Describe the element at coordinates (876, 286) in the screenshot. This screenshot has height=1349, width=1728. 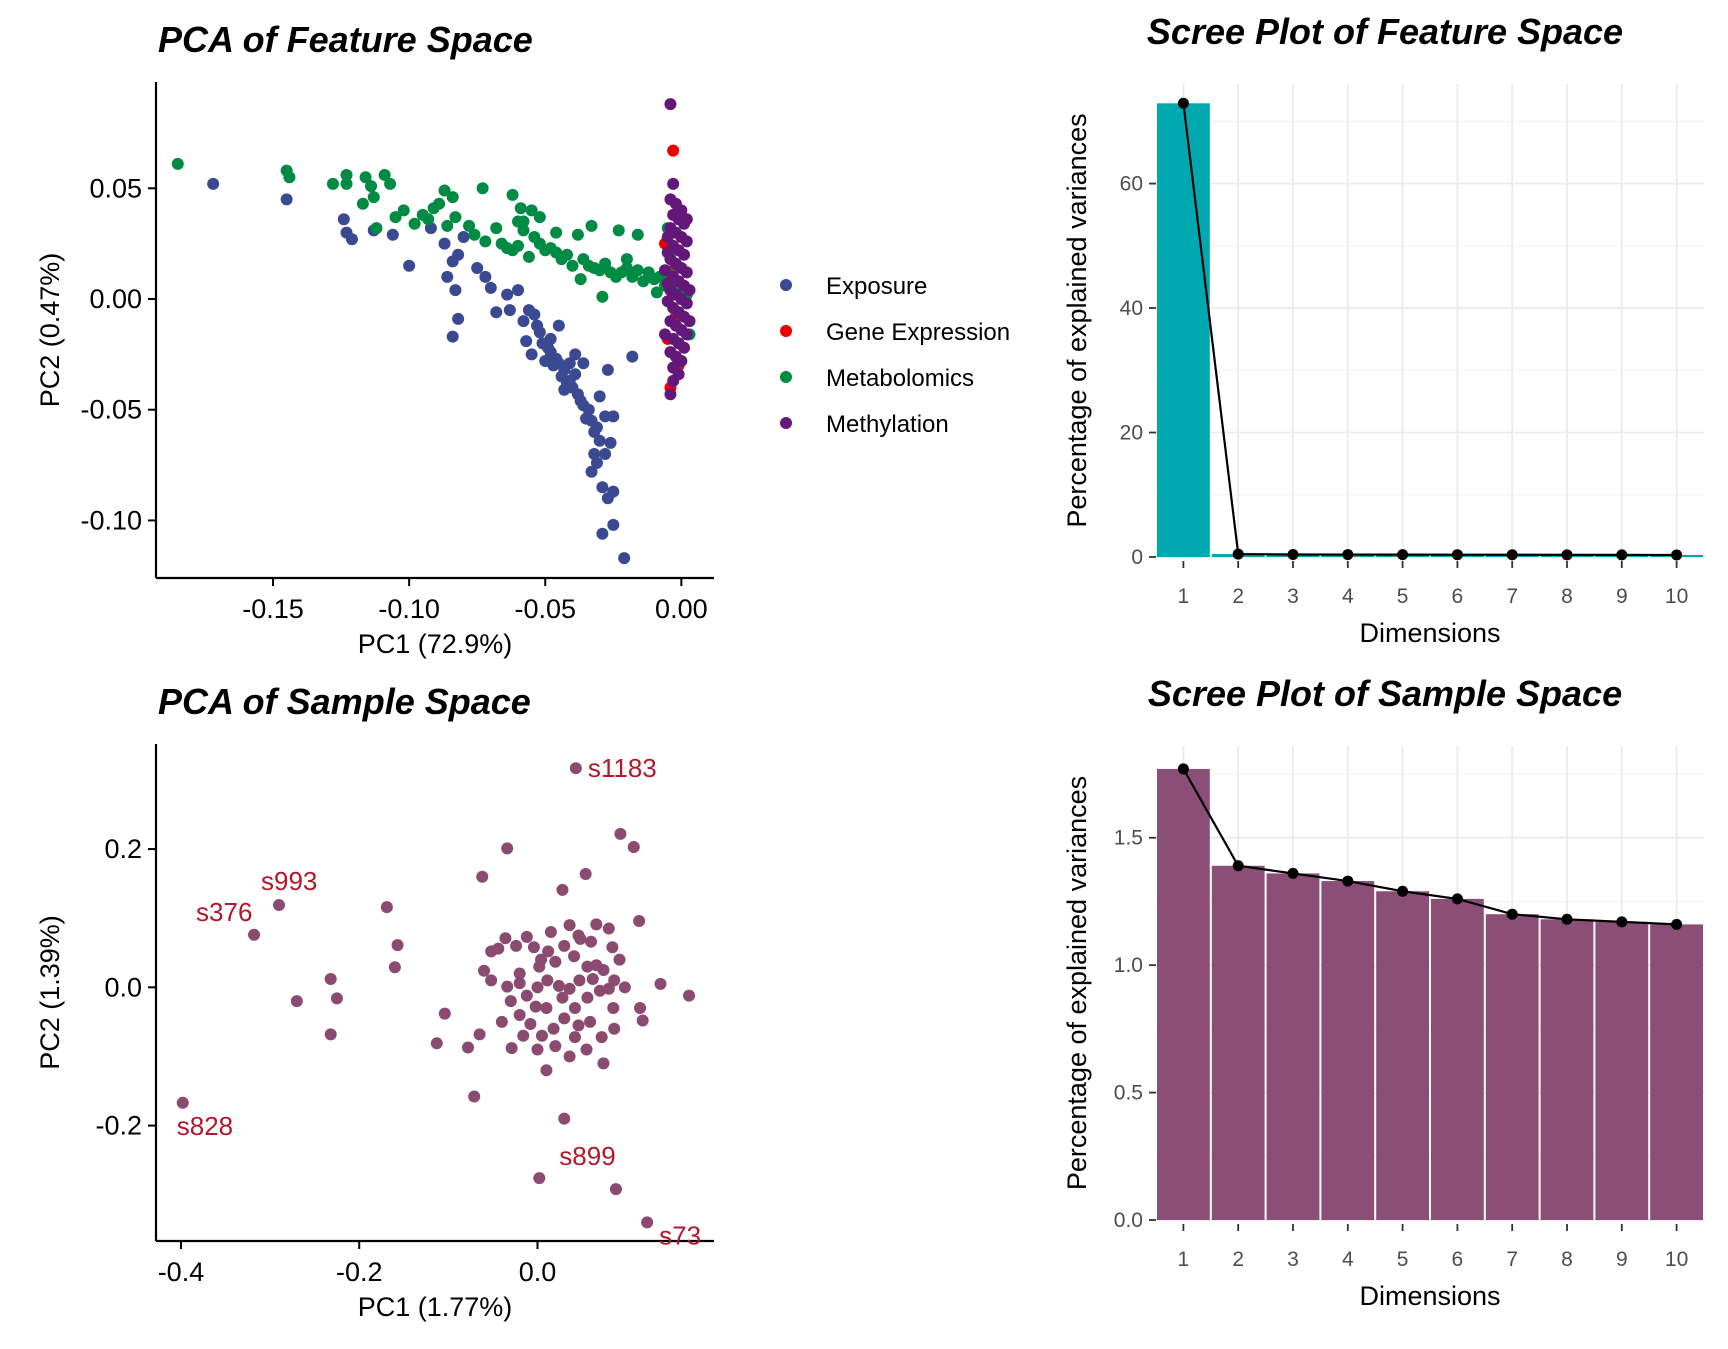
I see `legend-label: Exposure` at that location.